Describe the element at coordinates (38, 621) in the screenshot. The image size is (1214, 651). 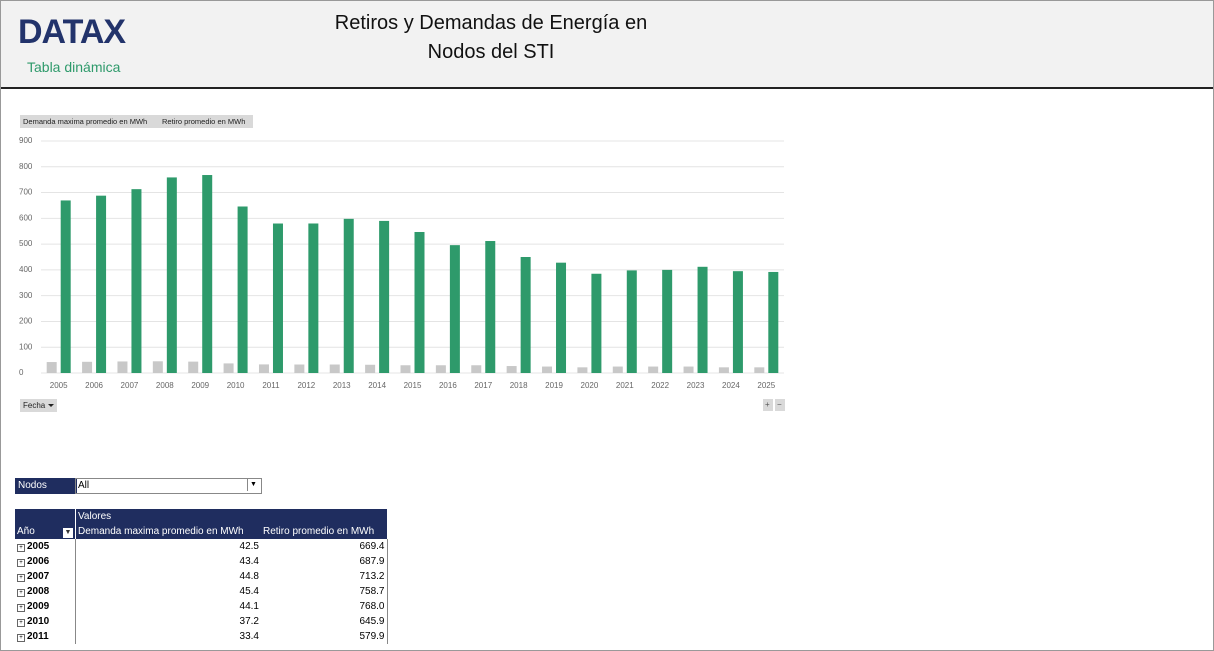
I see `year: 2010` at that location.